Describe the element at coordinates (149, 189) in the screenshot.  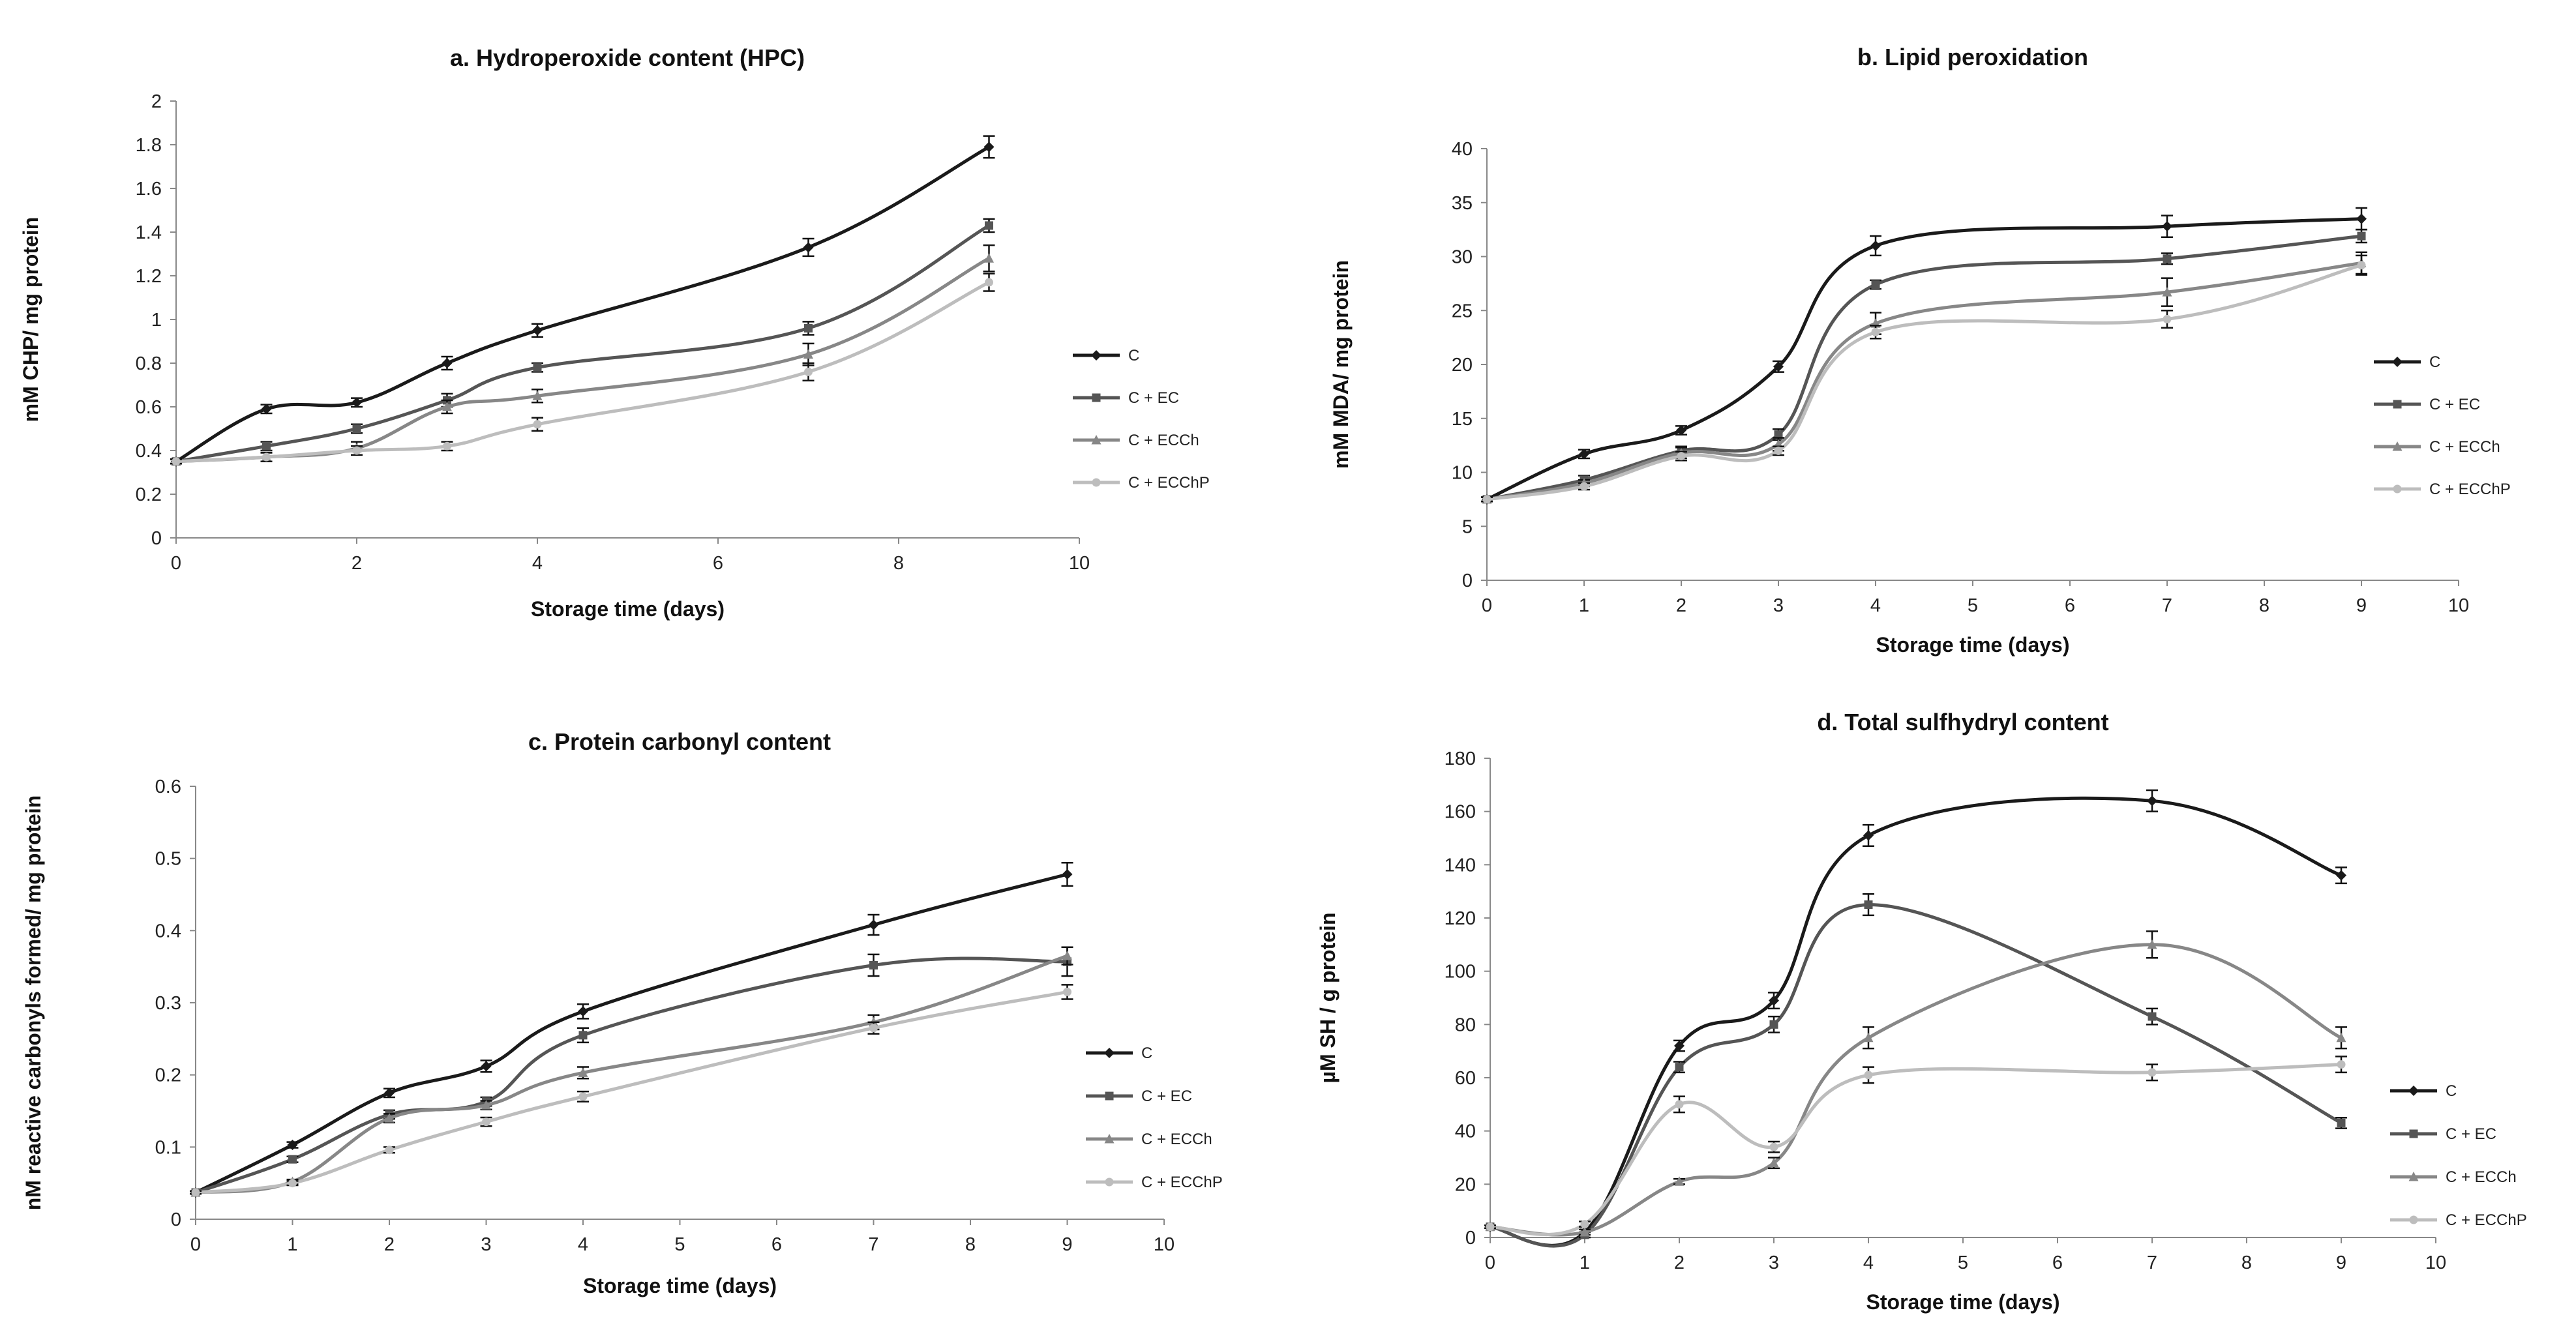
I see `y-tick-label: 1.6` at that location.